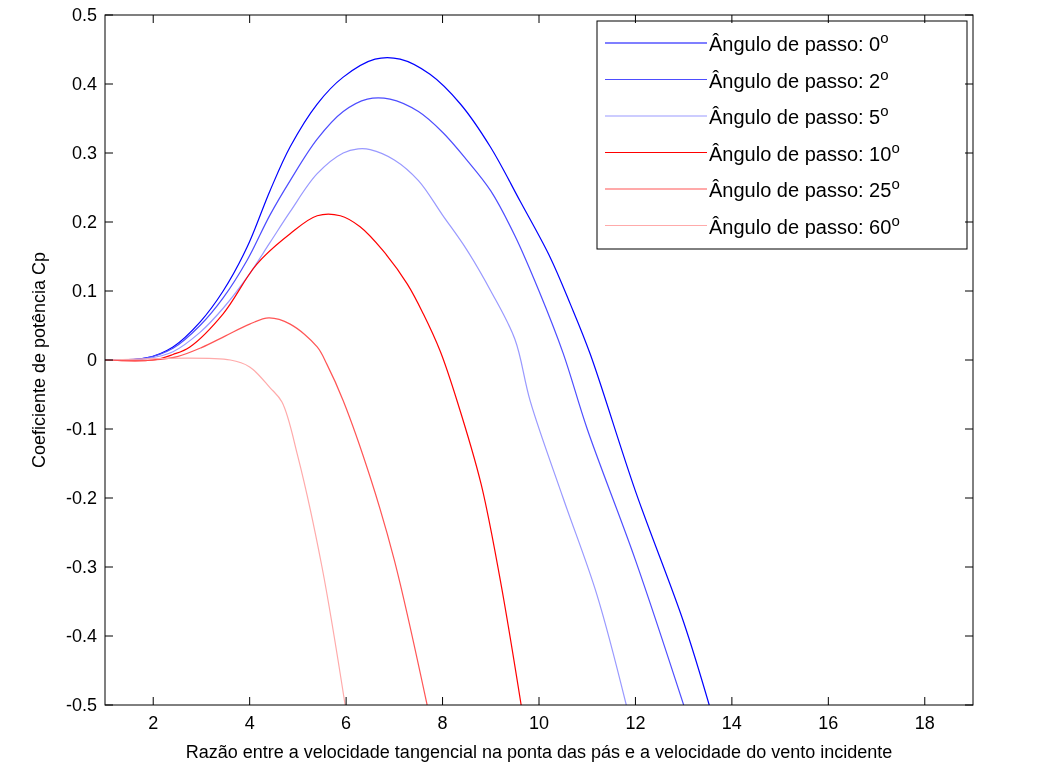 The width and height of the screenshot is (1045, 774). What do you see at coordinates (84, 15) in the screenshot?
I see `y-tick-label: 0.5` at bounding box center [84, 15].